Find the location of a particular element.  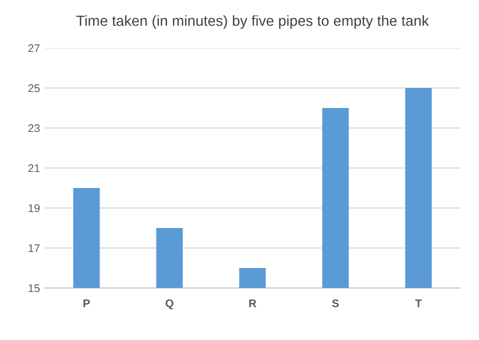

y-tick-label: 19 is located at coordinates (34, 208).